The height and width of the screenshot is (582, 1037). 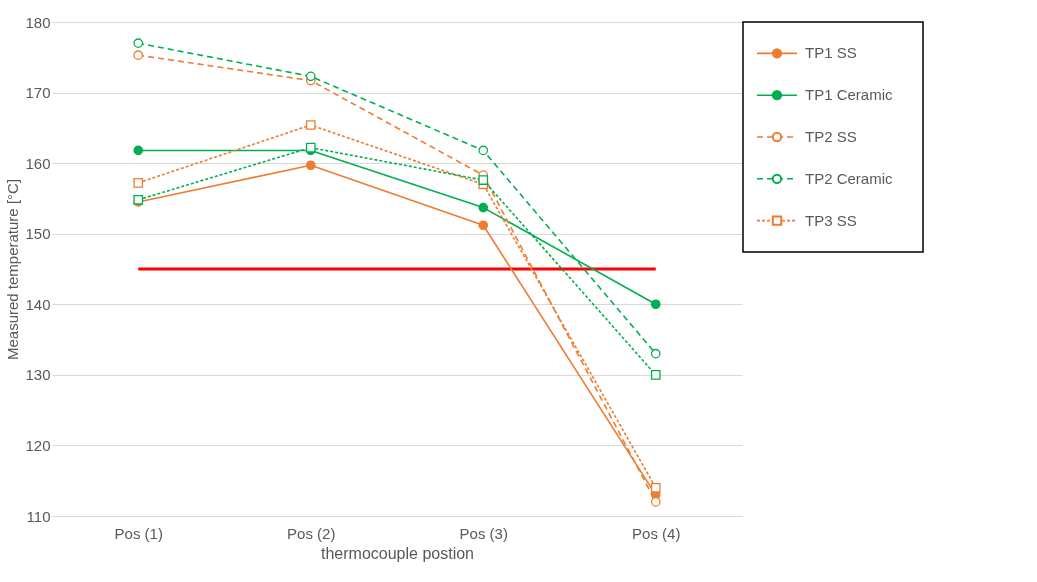 What do you see at coordinates (38, 375) in the screenshot?
I see `y-tick-label: 130` at bounding box center [38, 375].